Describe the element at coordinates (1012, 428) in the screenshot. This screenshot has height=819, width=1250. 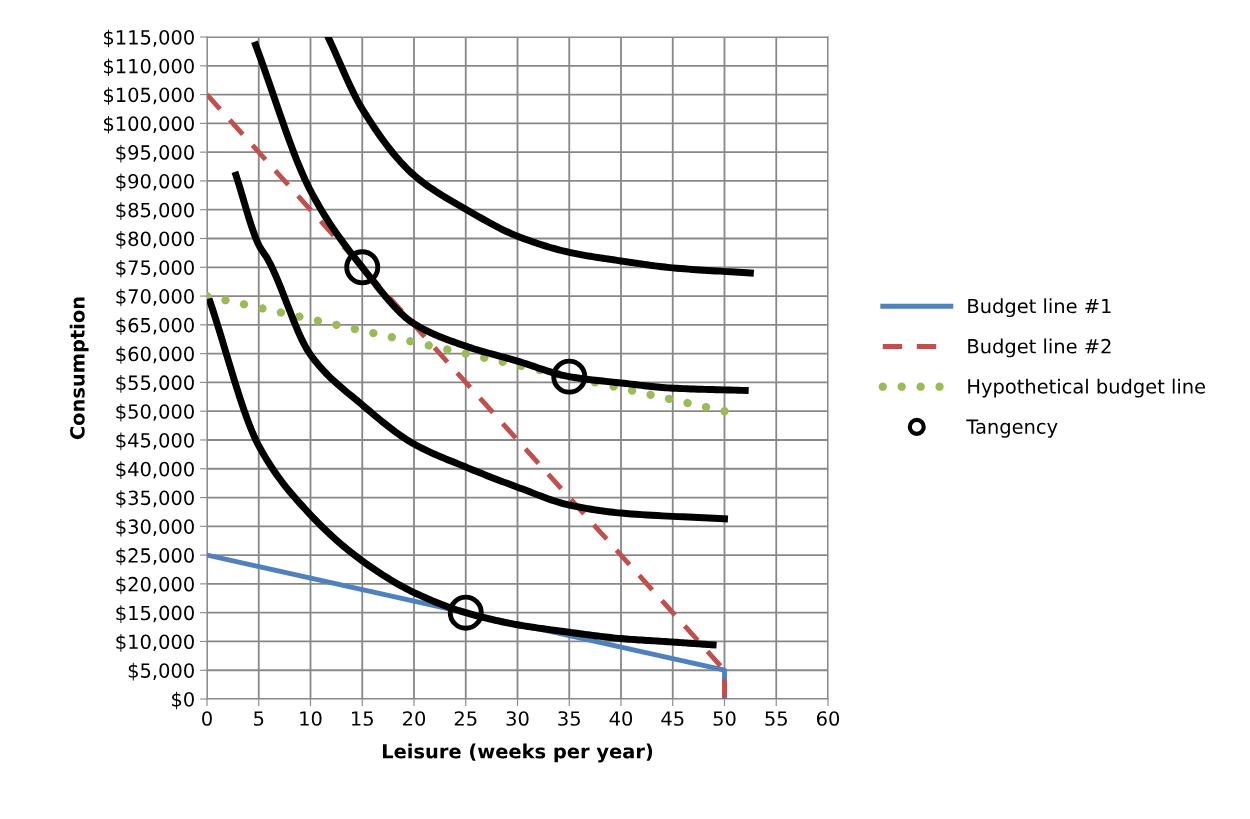
I see `legend-label: Tangency` at that location.